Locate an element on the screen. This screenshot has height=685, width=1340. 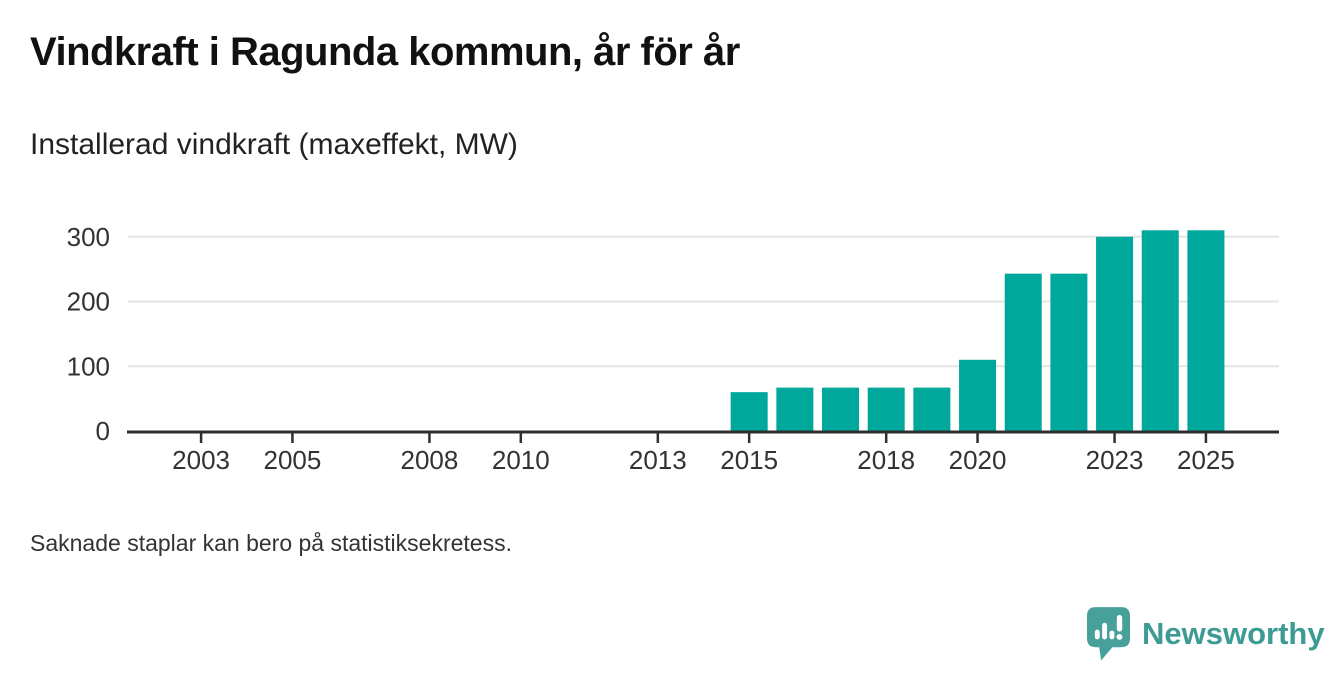
x-tick-label-2003: 2003 is located at coordinates (201, 460).